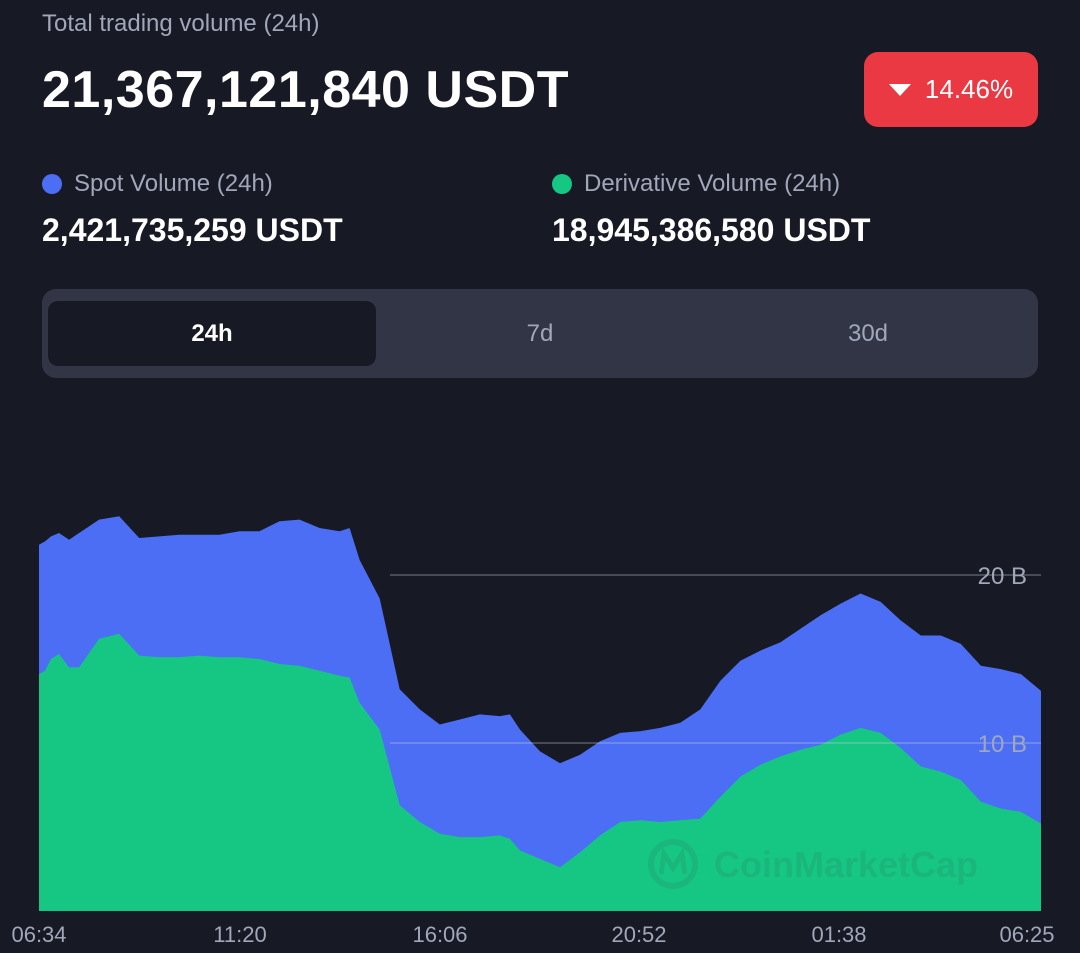 Image resolution: width=1080 pixels, height=953 pixels. Describe the element at coordinates (838, 934) in the screenshot. I see `x-tick-label: 01:38` at that location.